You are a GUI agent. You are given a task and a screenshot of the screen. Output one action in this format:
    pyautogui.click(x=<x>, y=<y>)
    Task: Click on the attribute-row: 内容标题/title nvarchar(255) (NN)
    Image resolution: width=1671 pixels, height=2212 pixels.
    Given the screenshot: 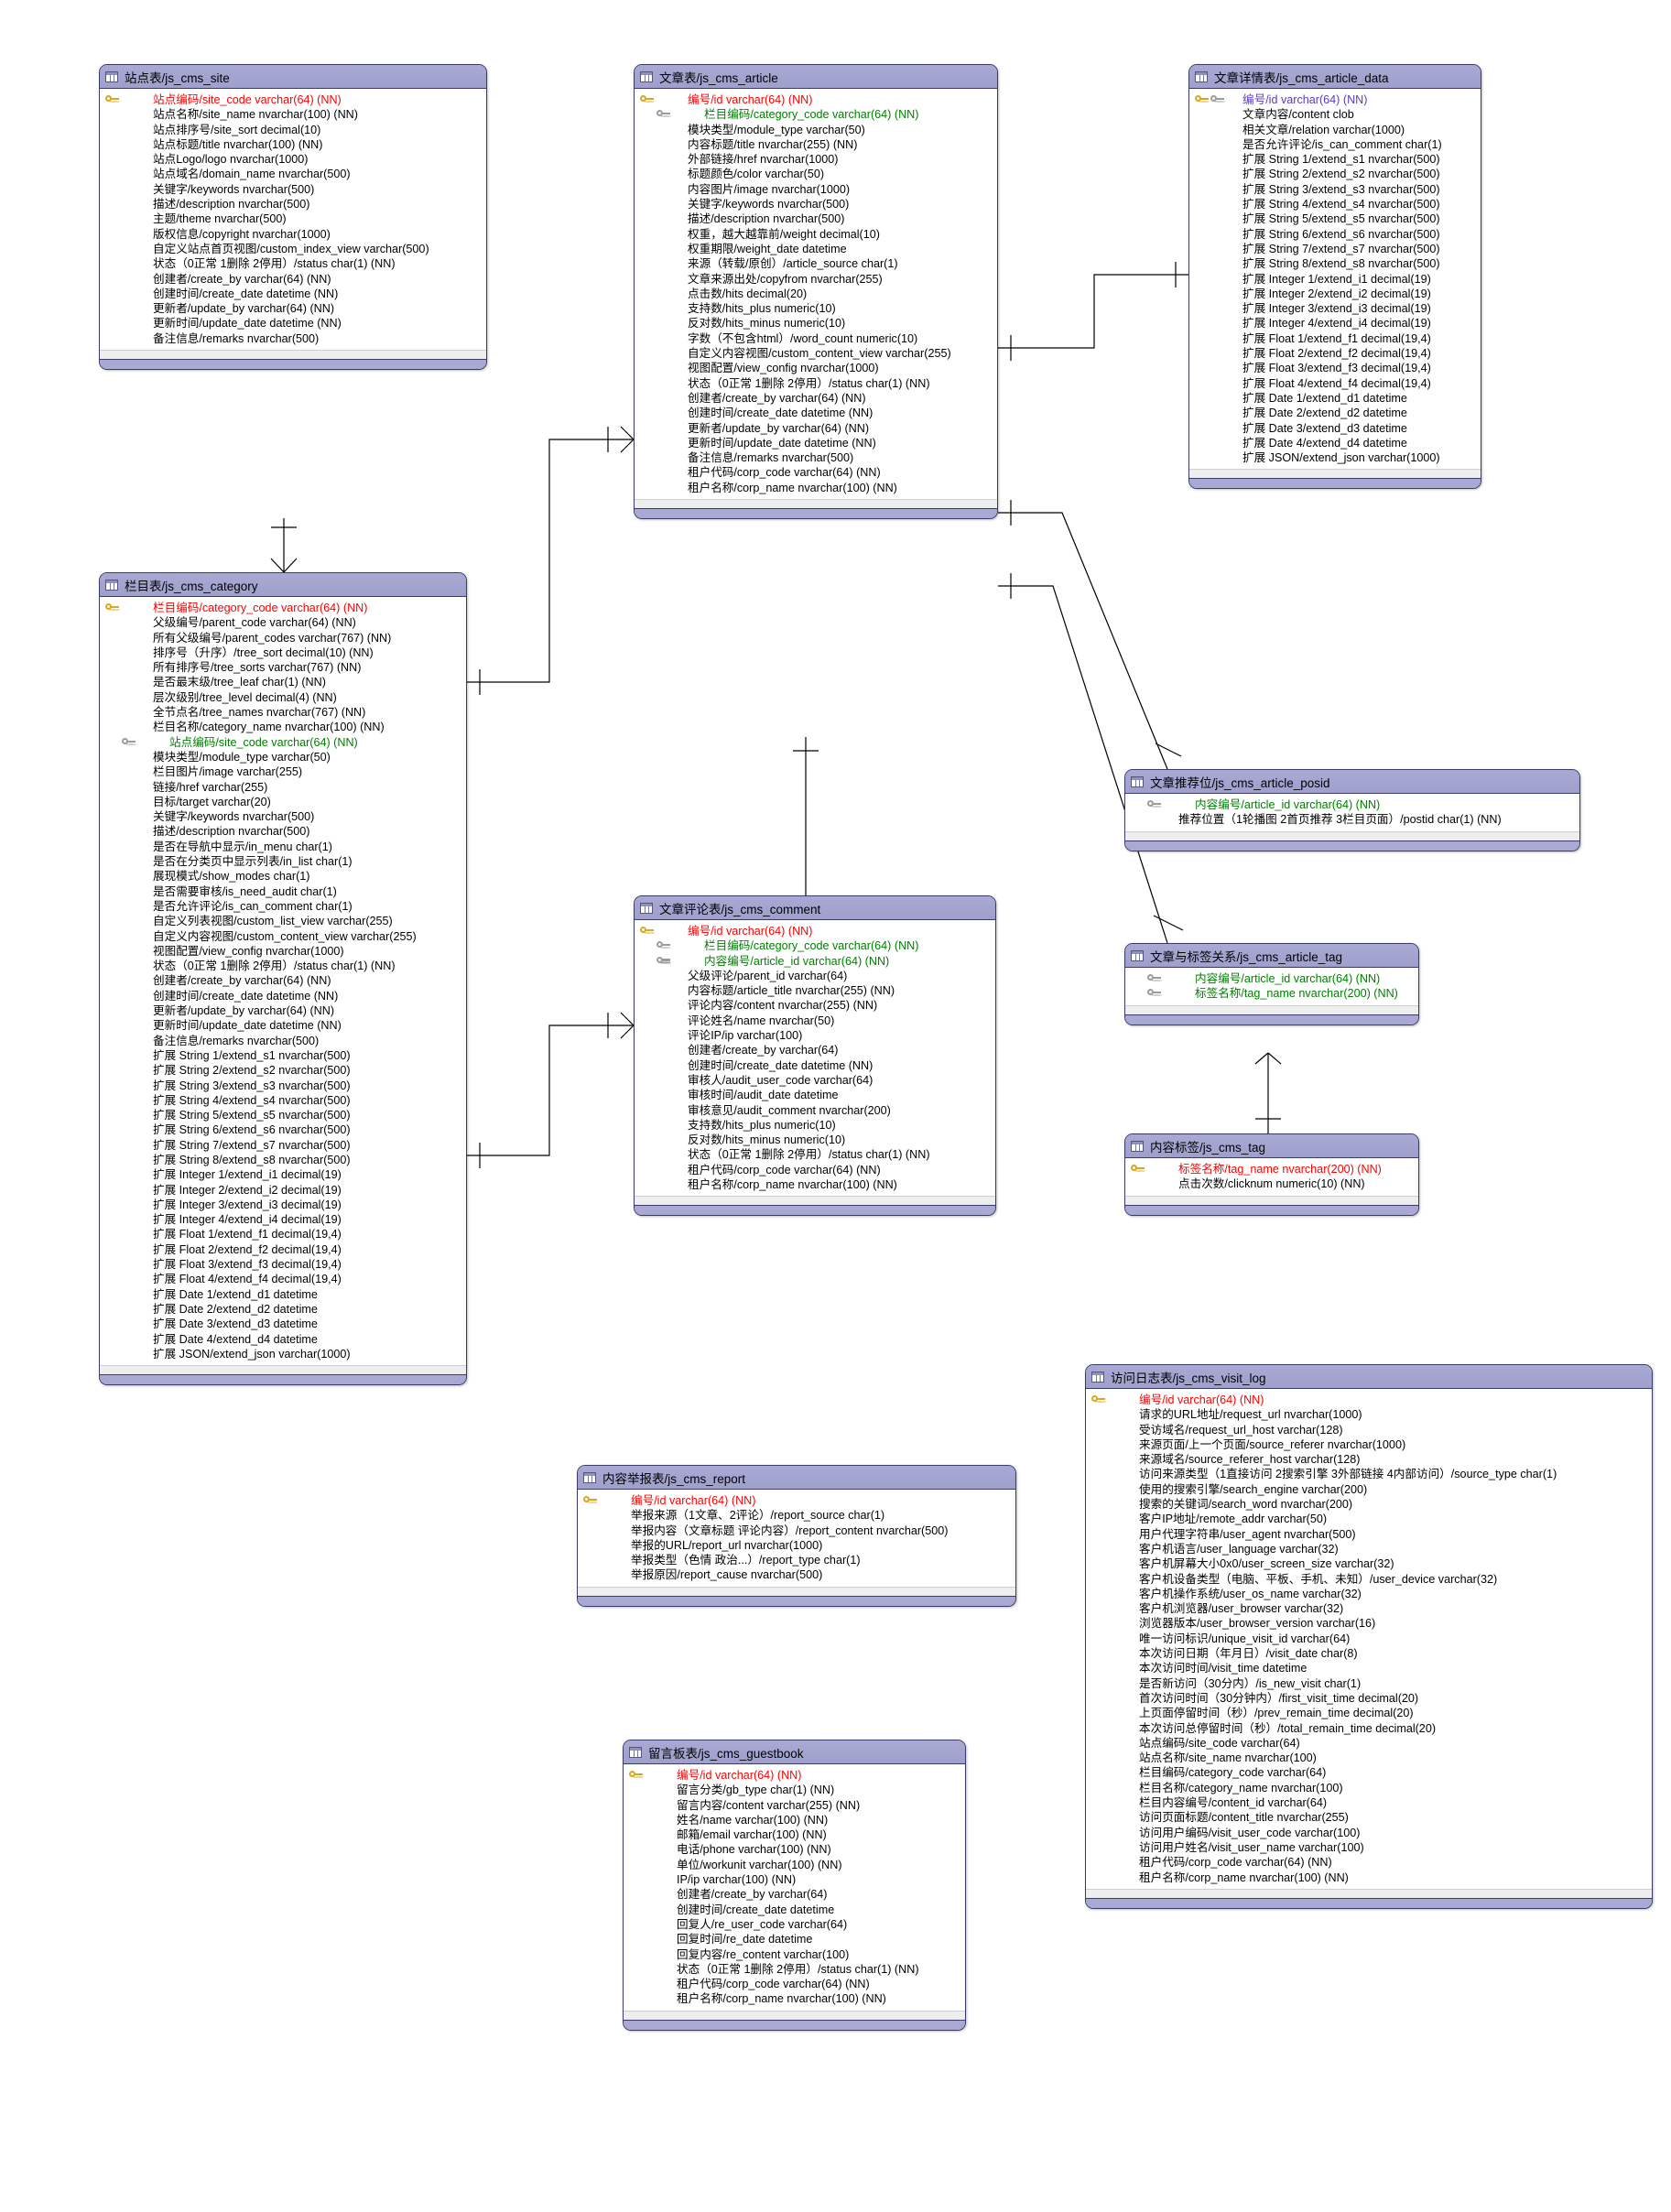 What is the action you would take?
    pyautogui.click(x=816, y=144)
    